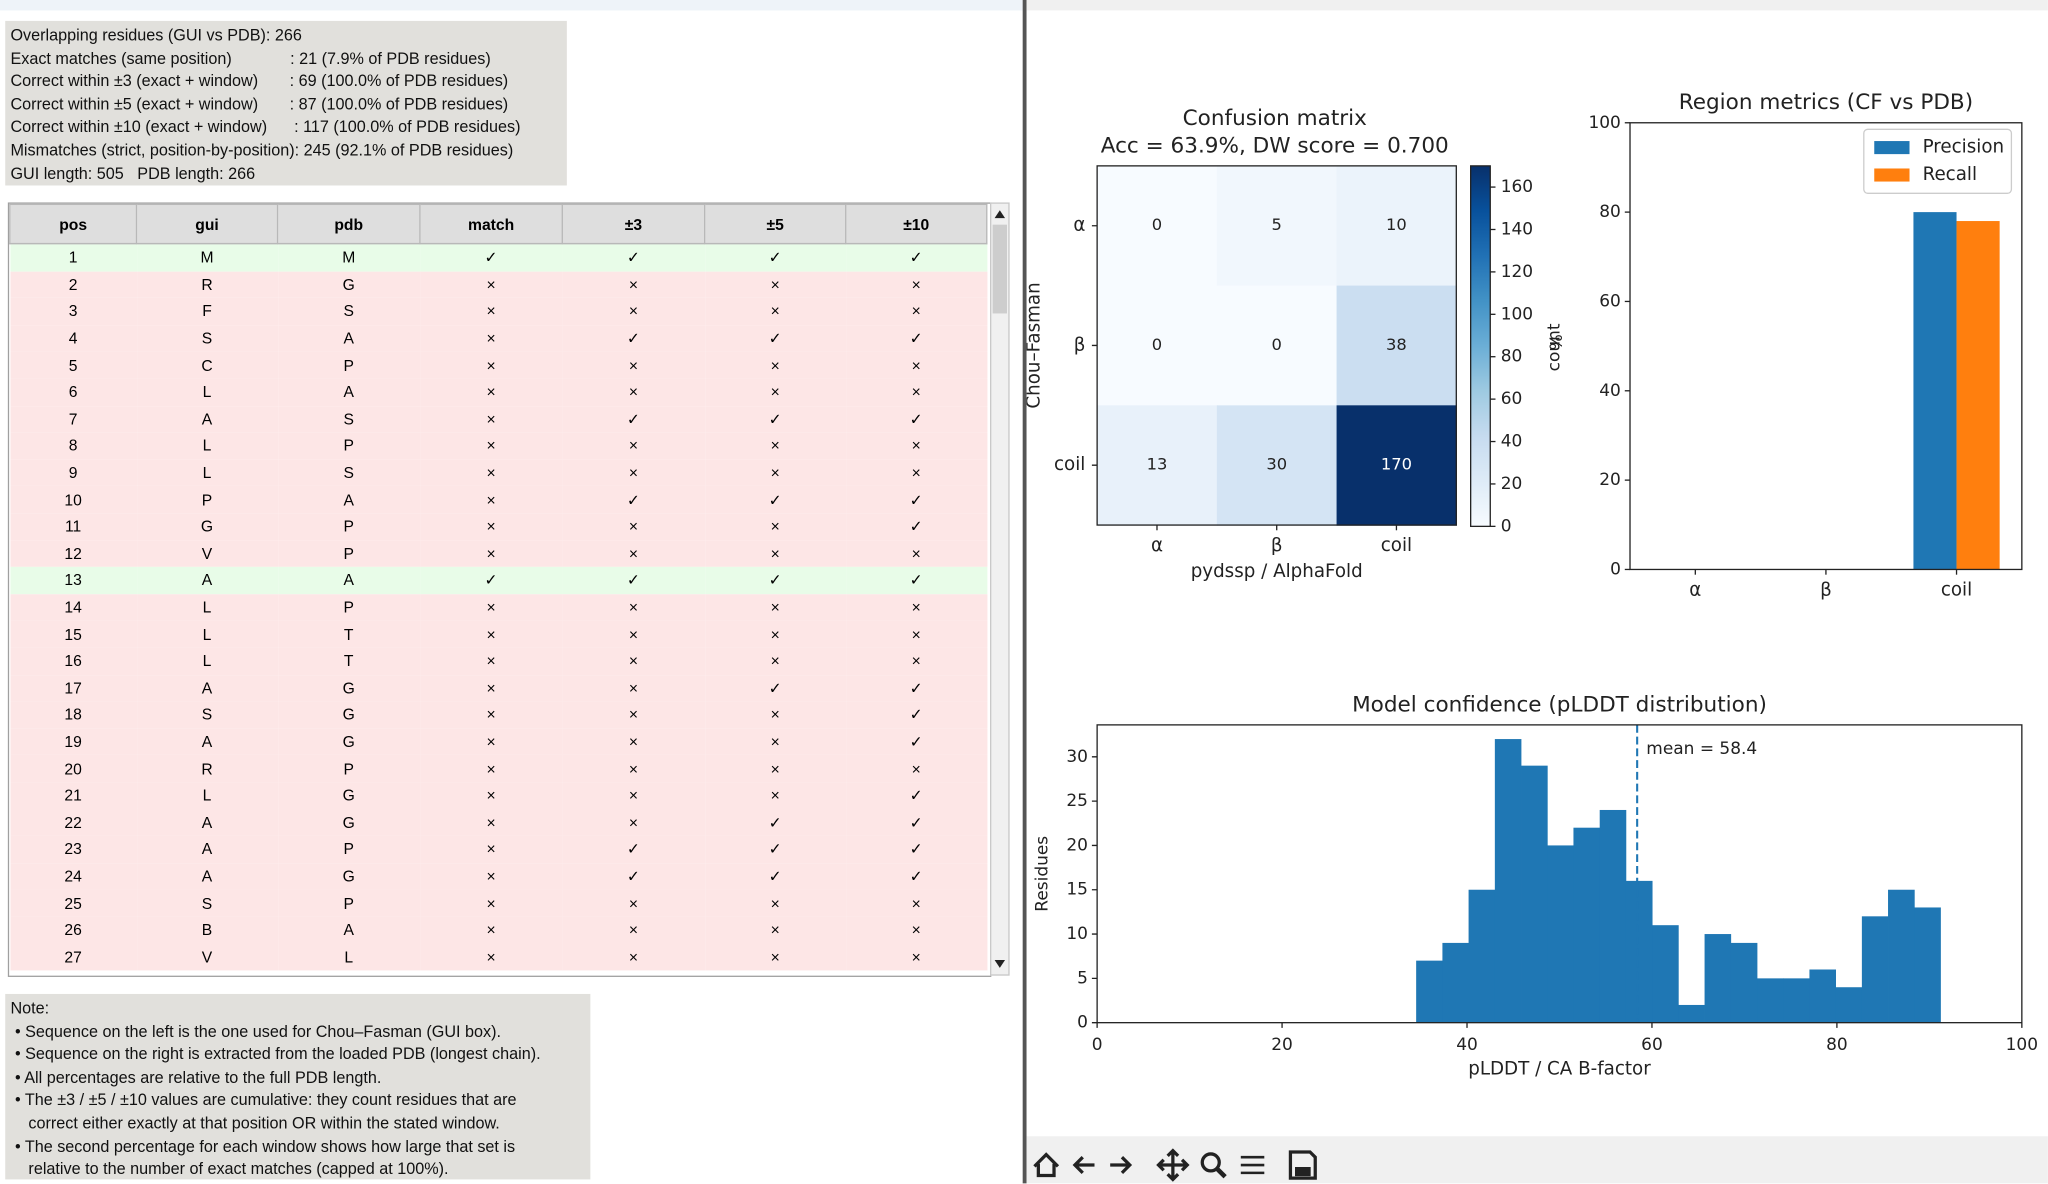 Image resolution: width=2048 pixels, height=1184 pixels. What do you see at coordinates (1077, 934) in the screenshot?
I see `y-tick-label: 10` at bounding box center [1077, 934].